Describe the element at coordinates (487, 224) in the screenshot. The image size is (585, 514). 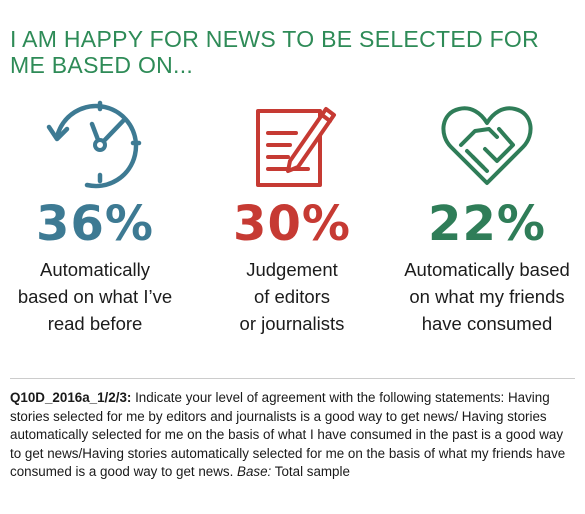
I see `percentage-value: 22%` at that location.